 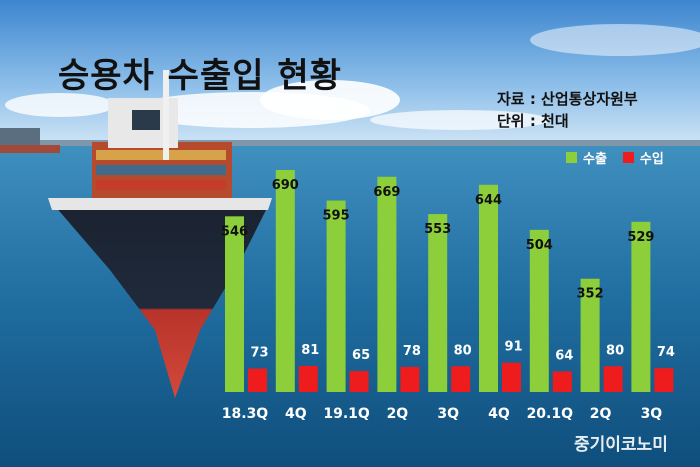 I want to click on export-data-label: 669, so click(x=386, y=192).